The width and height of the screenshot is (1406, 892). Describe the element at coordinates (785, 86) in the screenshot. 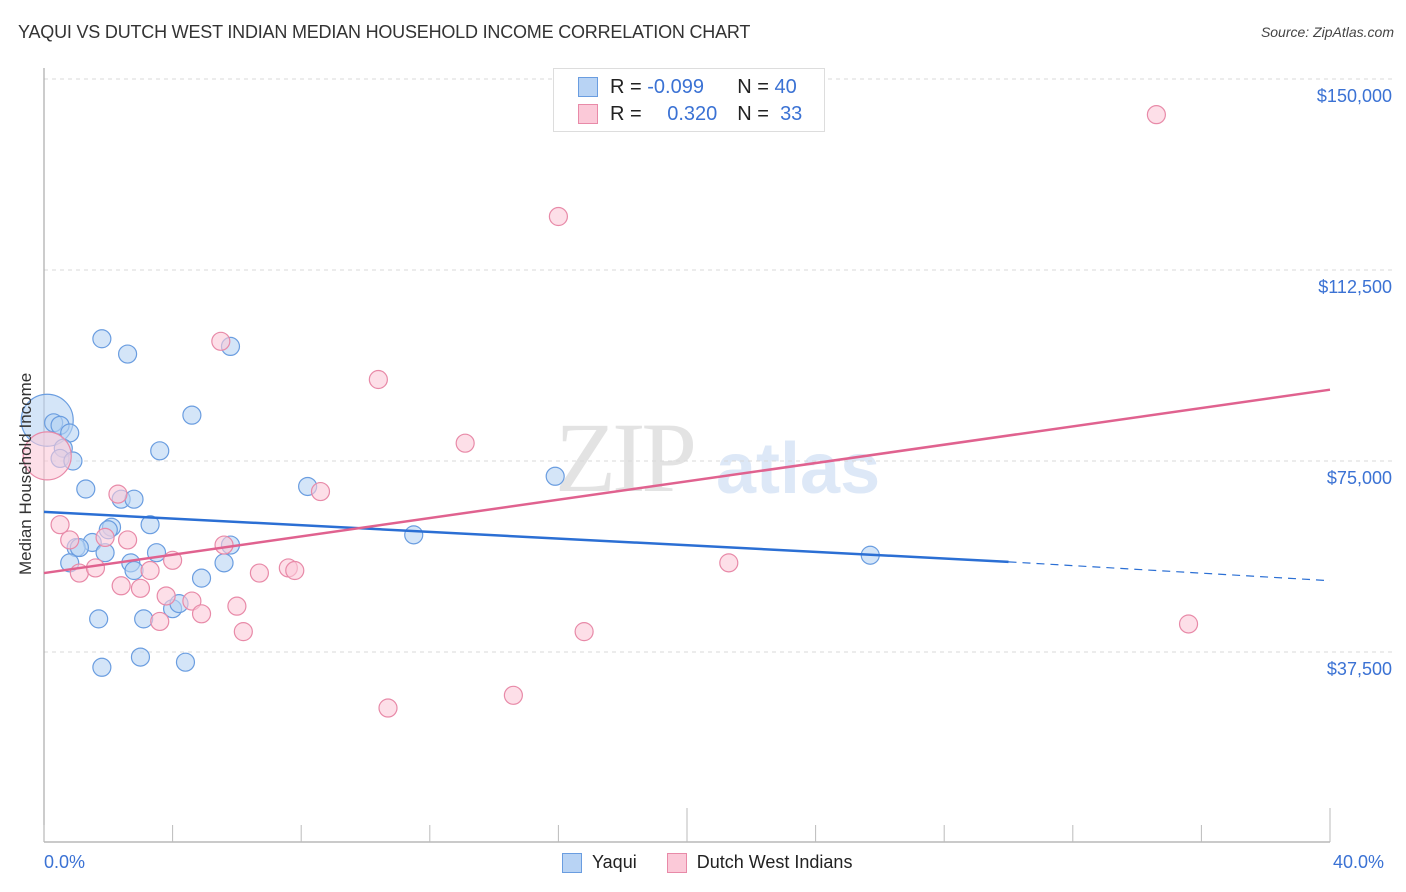

I see `n-value: 40` at that location.